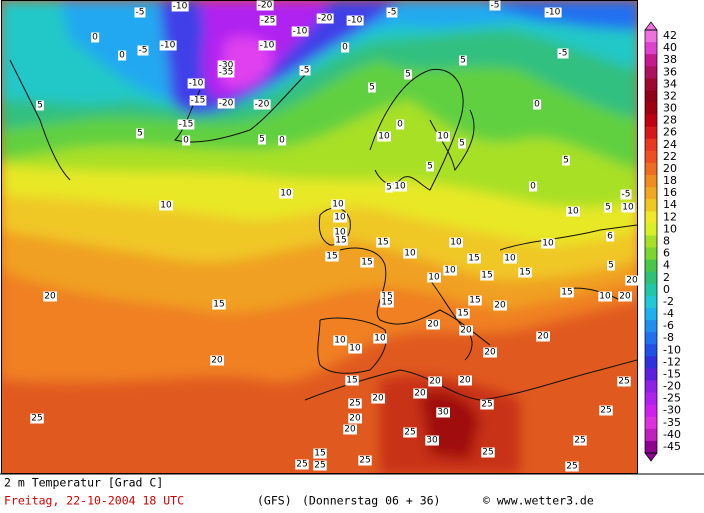  Describe the element at coordinates (666, 241) in the screenshot. I see `legend-label: 8` at that location.